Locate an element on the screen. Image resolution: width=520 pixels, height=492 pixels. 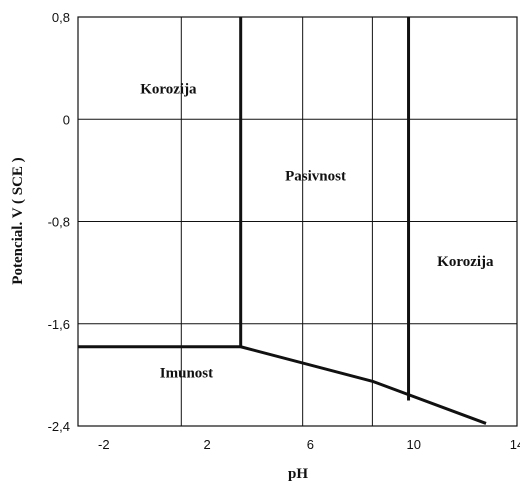
immunity-boundary is located at coordinates (282, 385).